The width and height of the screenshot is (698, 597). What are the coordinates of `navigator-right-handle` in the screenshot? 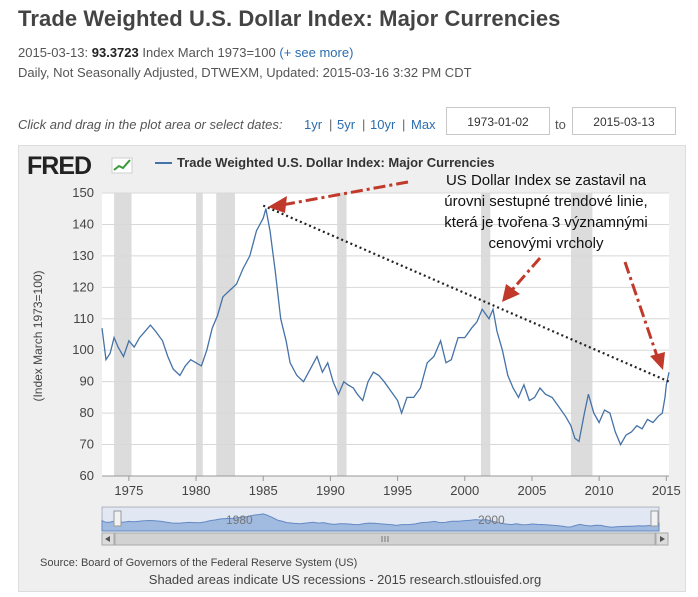 It's located at (654, 518).